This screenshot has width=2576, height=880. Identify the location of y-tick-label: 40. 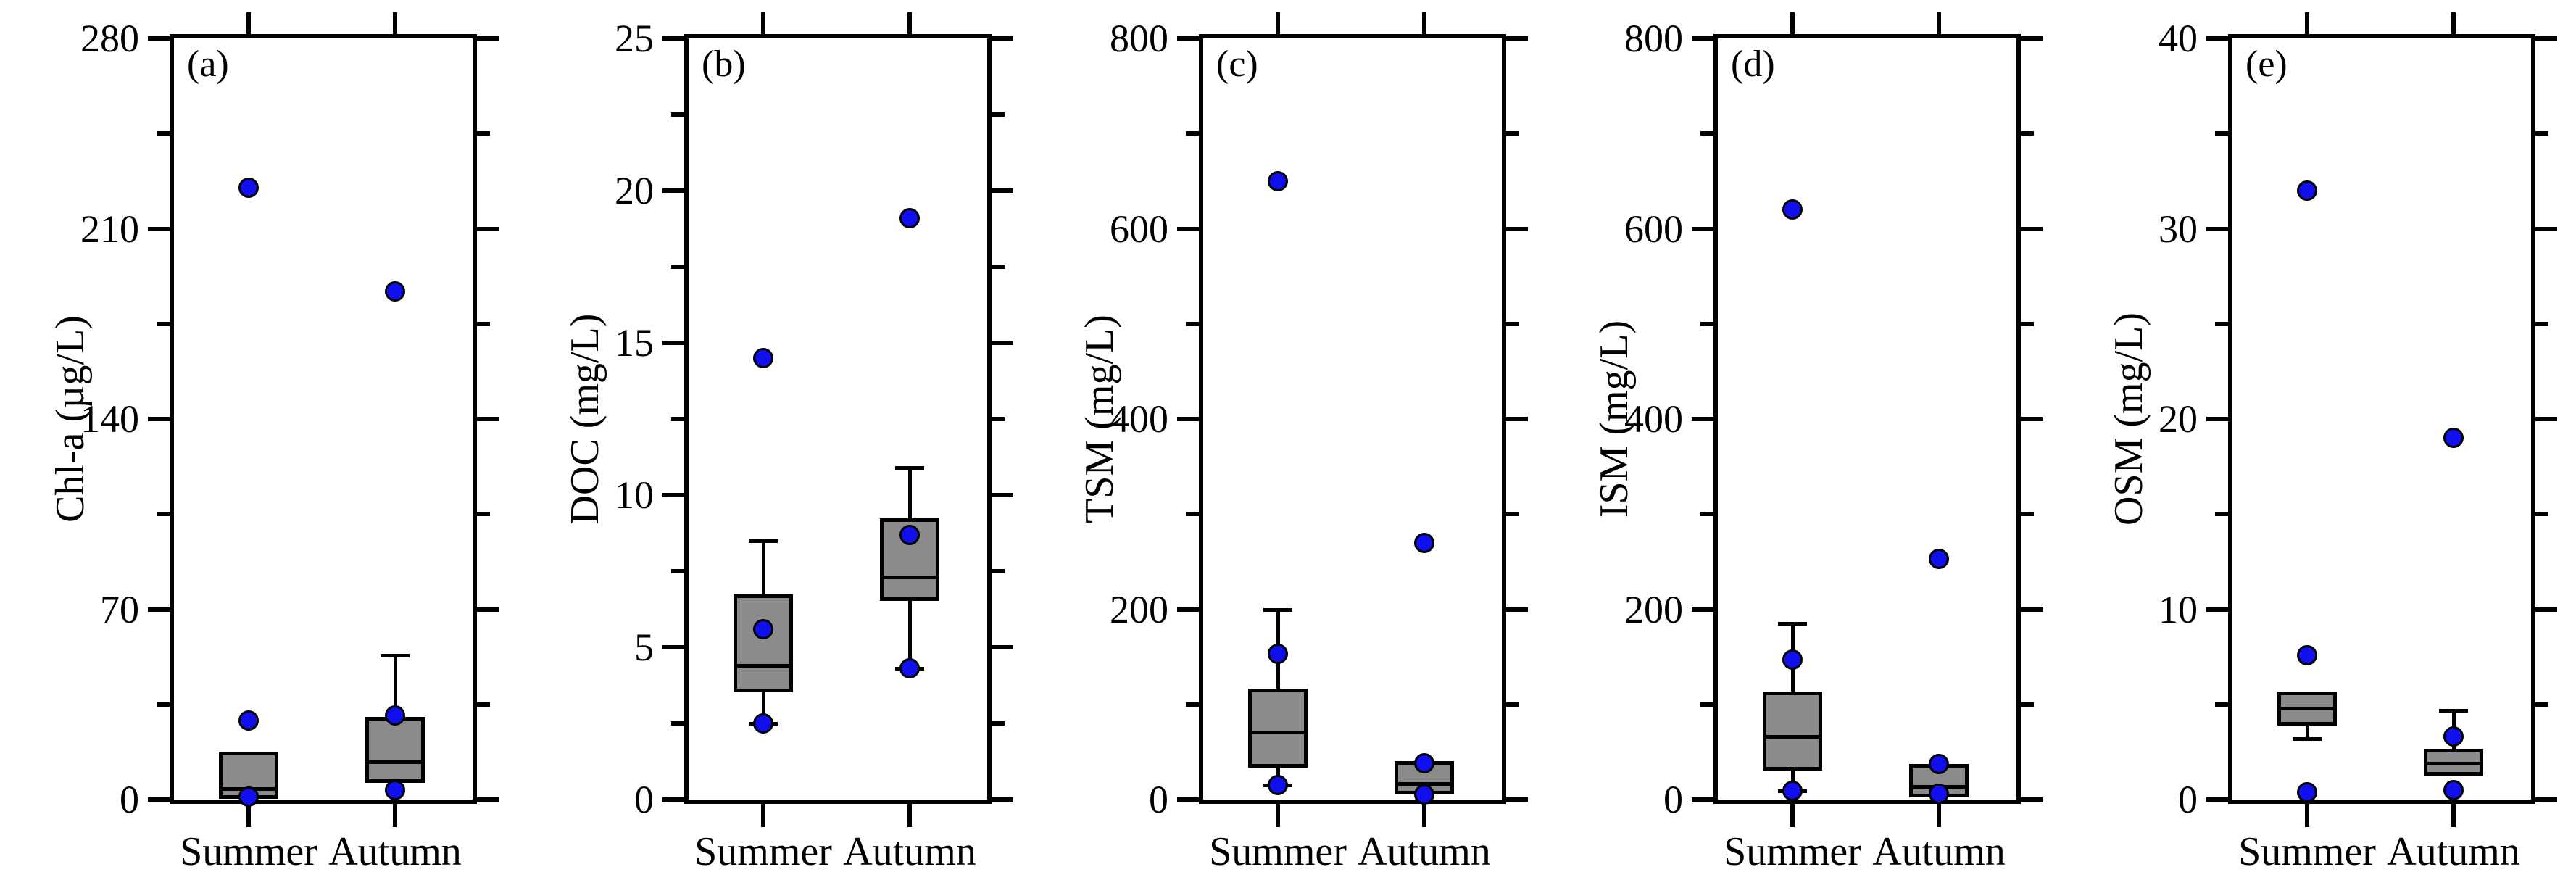
(2178, 39).